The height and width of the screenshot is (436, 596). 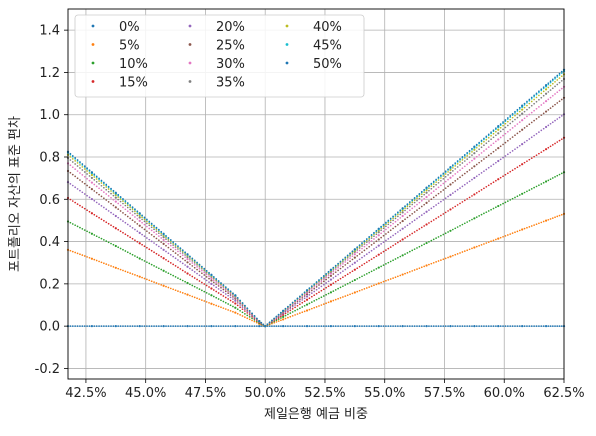 I want to click on y-tick-label: 0.0, so click(x=49, y=327).